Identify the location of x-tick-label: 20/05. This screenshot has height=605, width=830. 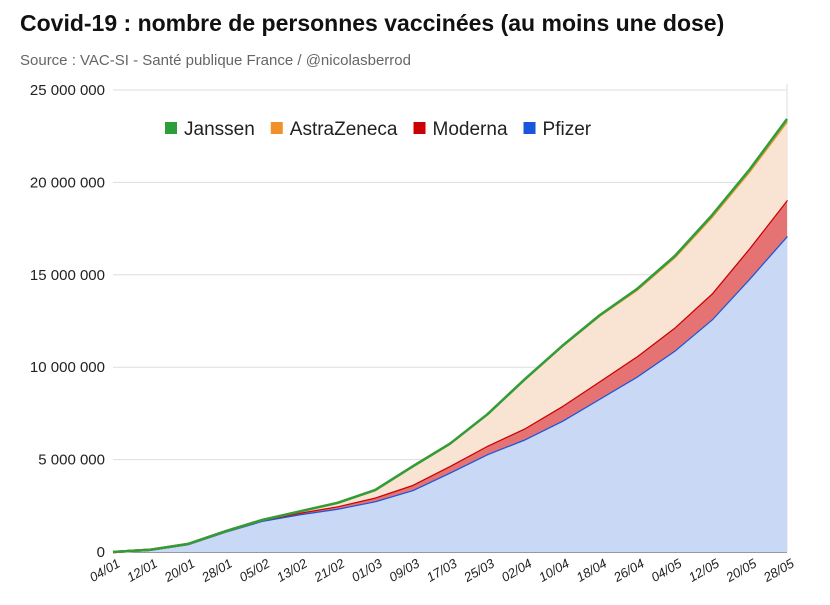
(741, 570).